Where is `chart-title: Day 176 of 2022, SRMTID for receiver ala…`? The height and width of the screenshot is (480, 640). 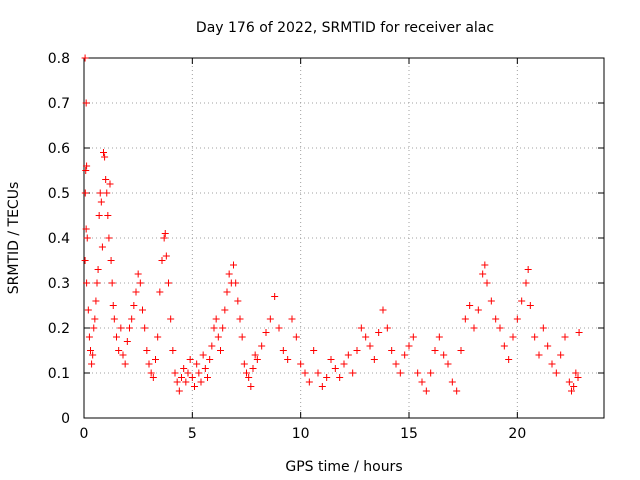
chart-title: Day 176 of 2022, SRMTID for receiver ala… is located at coordinates (345, 28).